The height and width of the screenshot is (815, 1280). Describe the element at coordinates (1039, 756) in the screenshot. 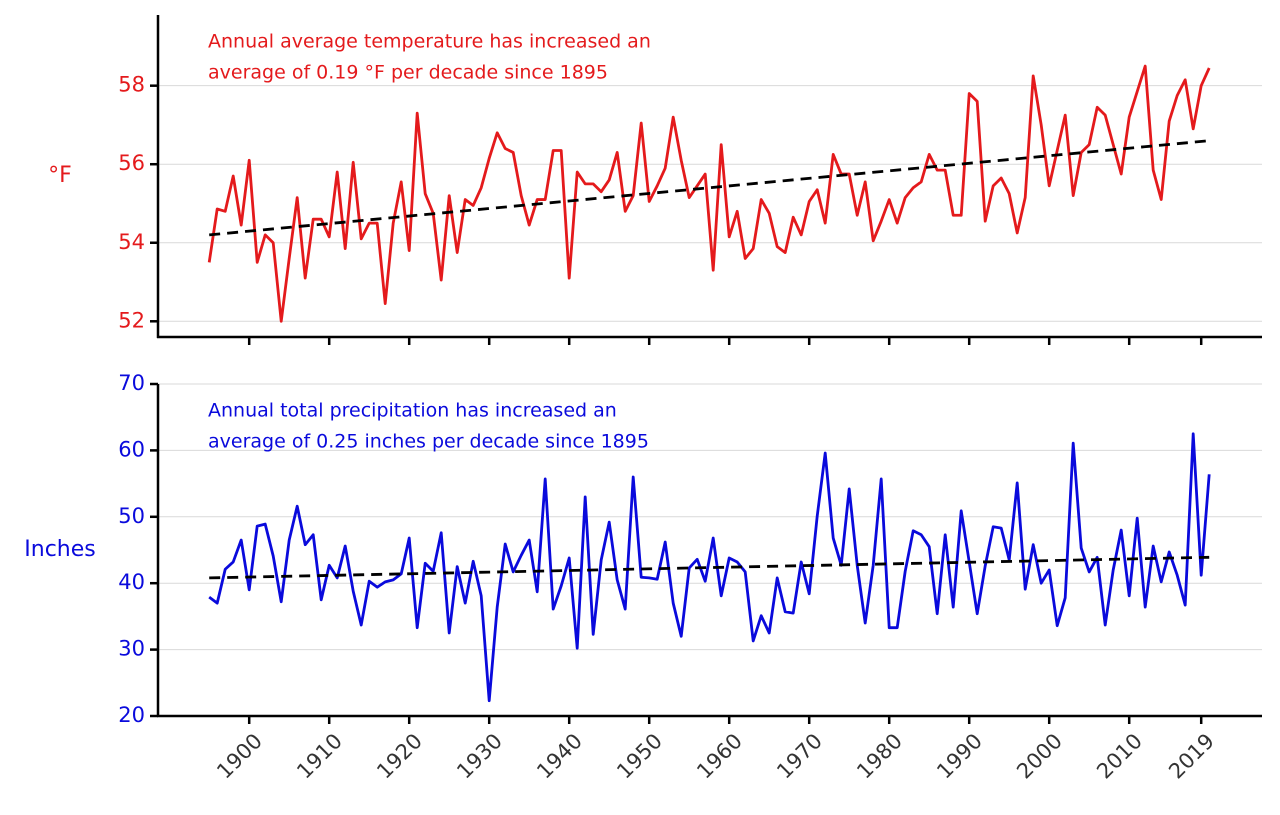

I see `x-tick-label: 2000` at that location.